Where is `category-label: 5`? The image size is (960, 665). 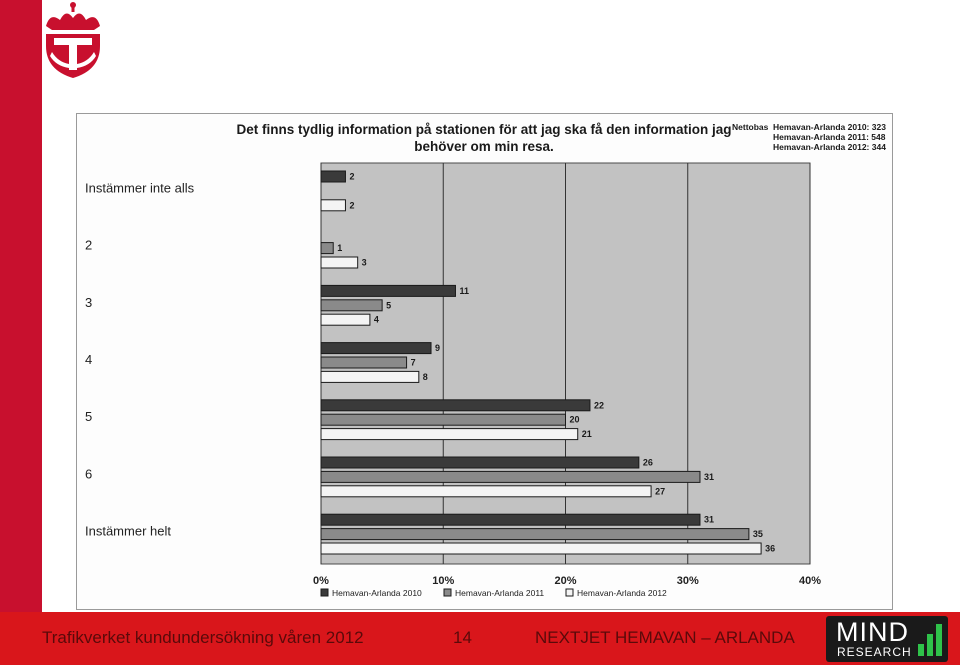 category-label: 5 is located at coordinates (88, 416).